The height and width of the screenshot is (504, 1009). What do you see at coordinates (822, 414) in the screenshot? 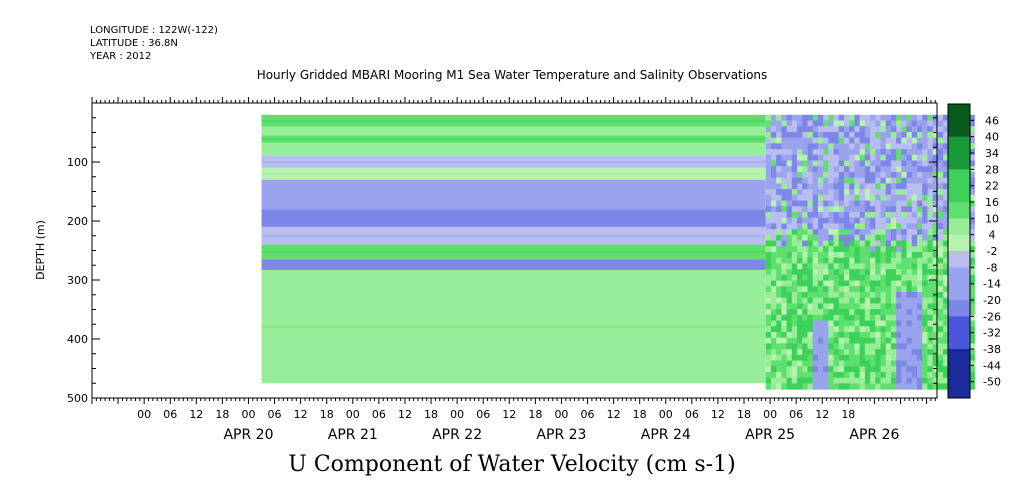
I see `x-hour-tick-label: 12` at bounding box center [822, 414].